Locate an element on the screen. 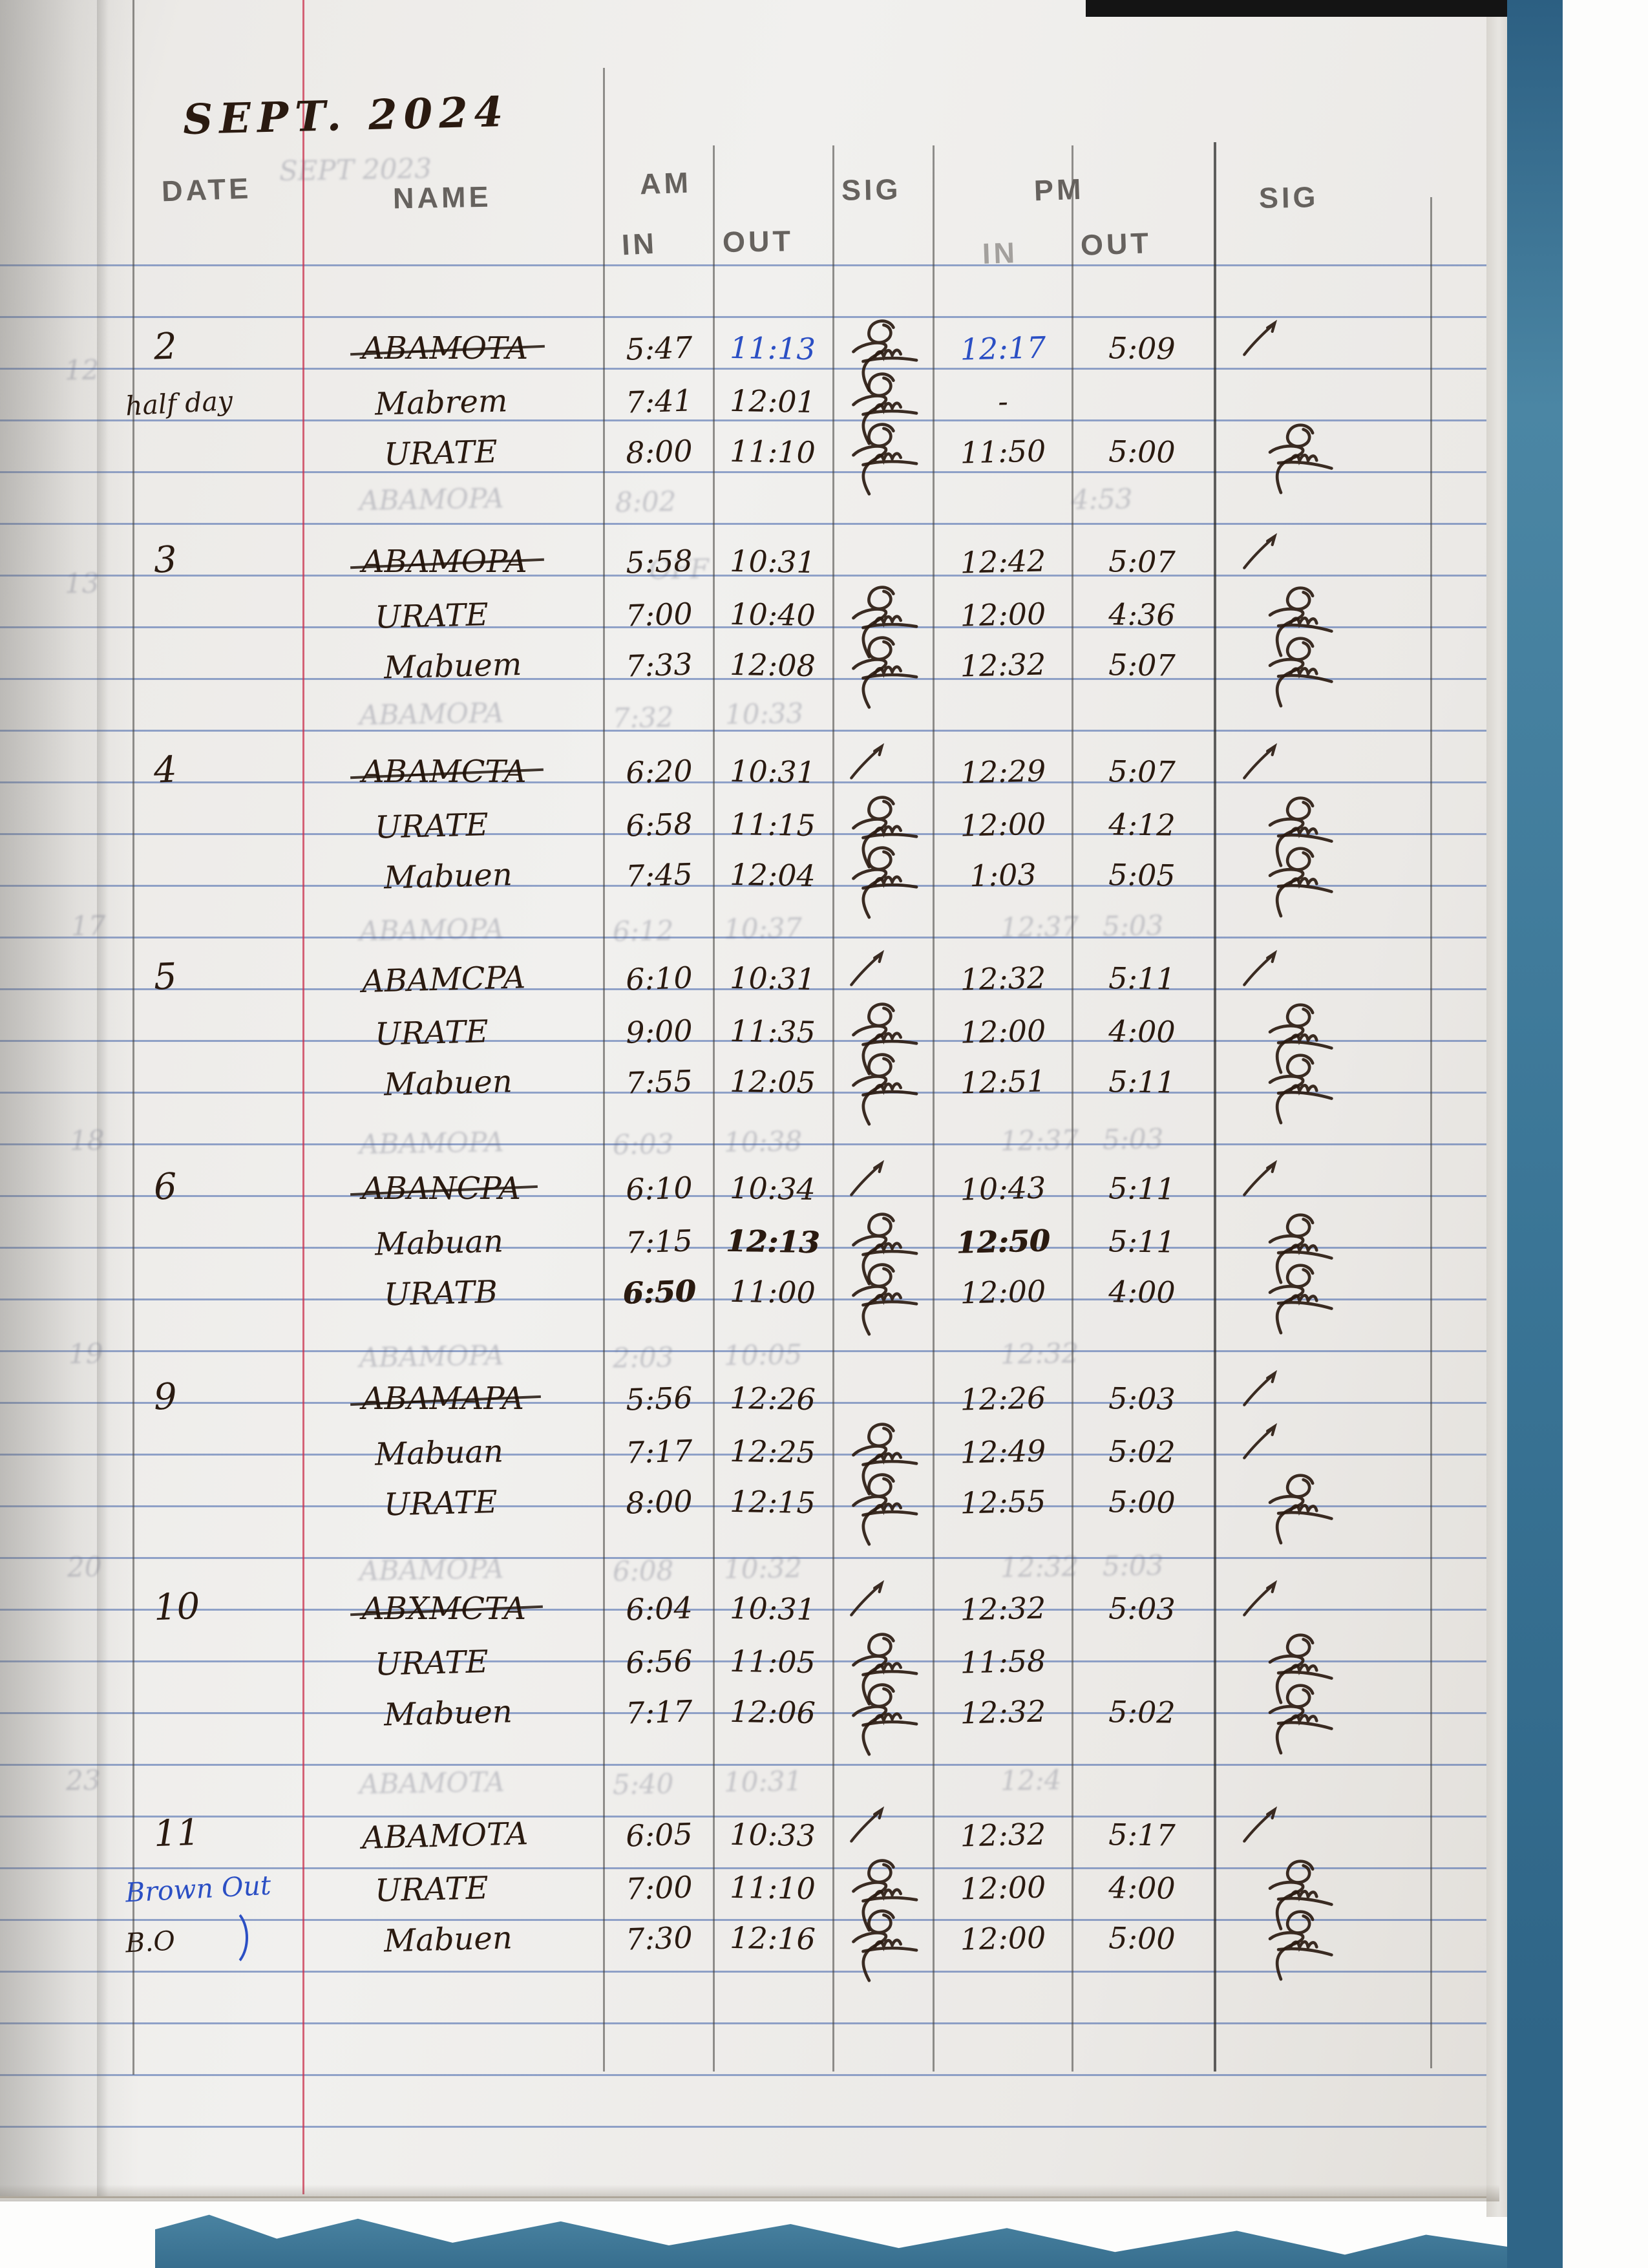  attendance-row: ABANCPA 6:10 10:34 10:43 5:11 is located at coordinates (824, 1187).